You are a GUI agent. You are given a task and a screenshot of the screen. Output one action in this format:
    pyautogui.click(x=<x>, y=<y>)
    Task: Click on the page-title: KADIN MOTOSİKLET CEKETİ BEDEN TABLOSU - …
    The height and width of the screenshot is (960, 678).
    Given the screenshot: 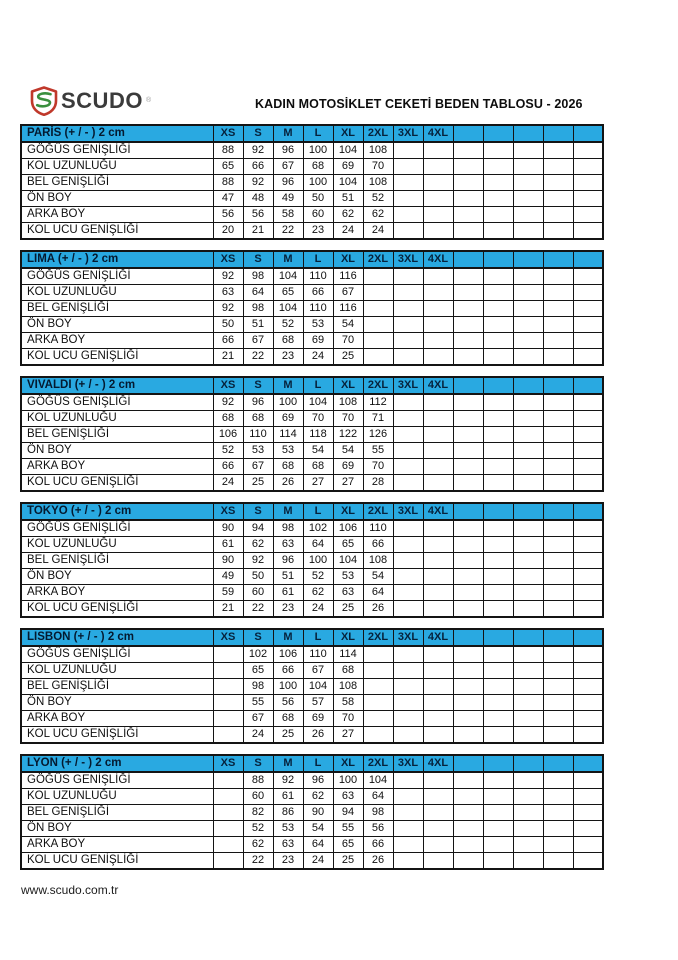 What is the action you would take?
    pyautogui.click(x=419, y=104)
    